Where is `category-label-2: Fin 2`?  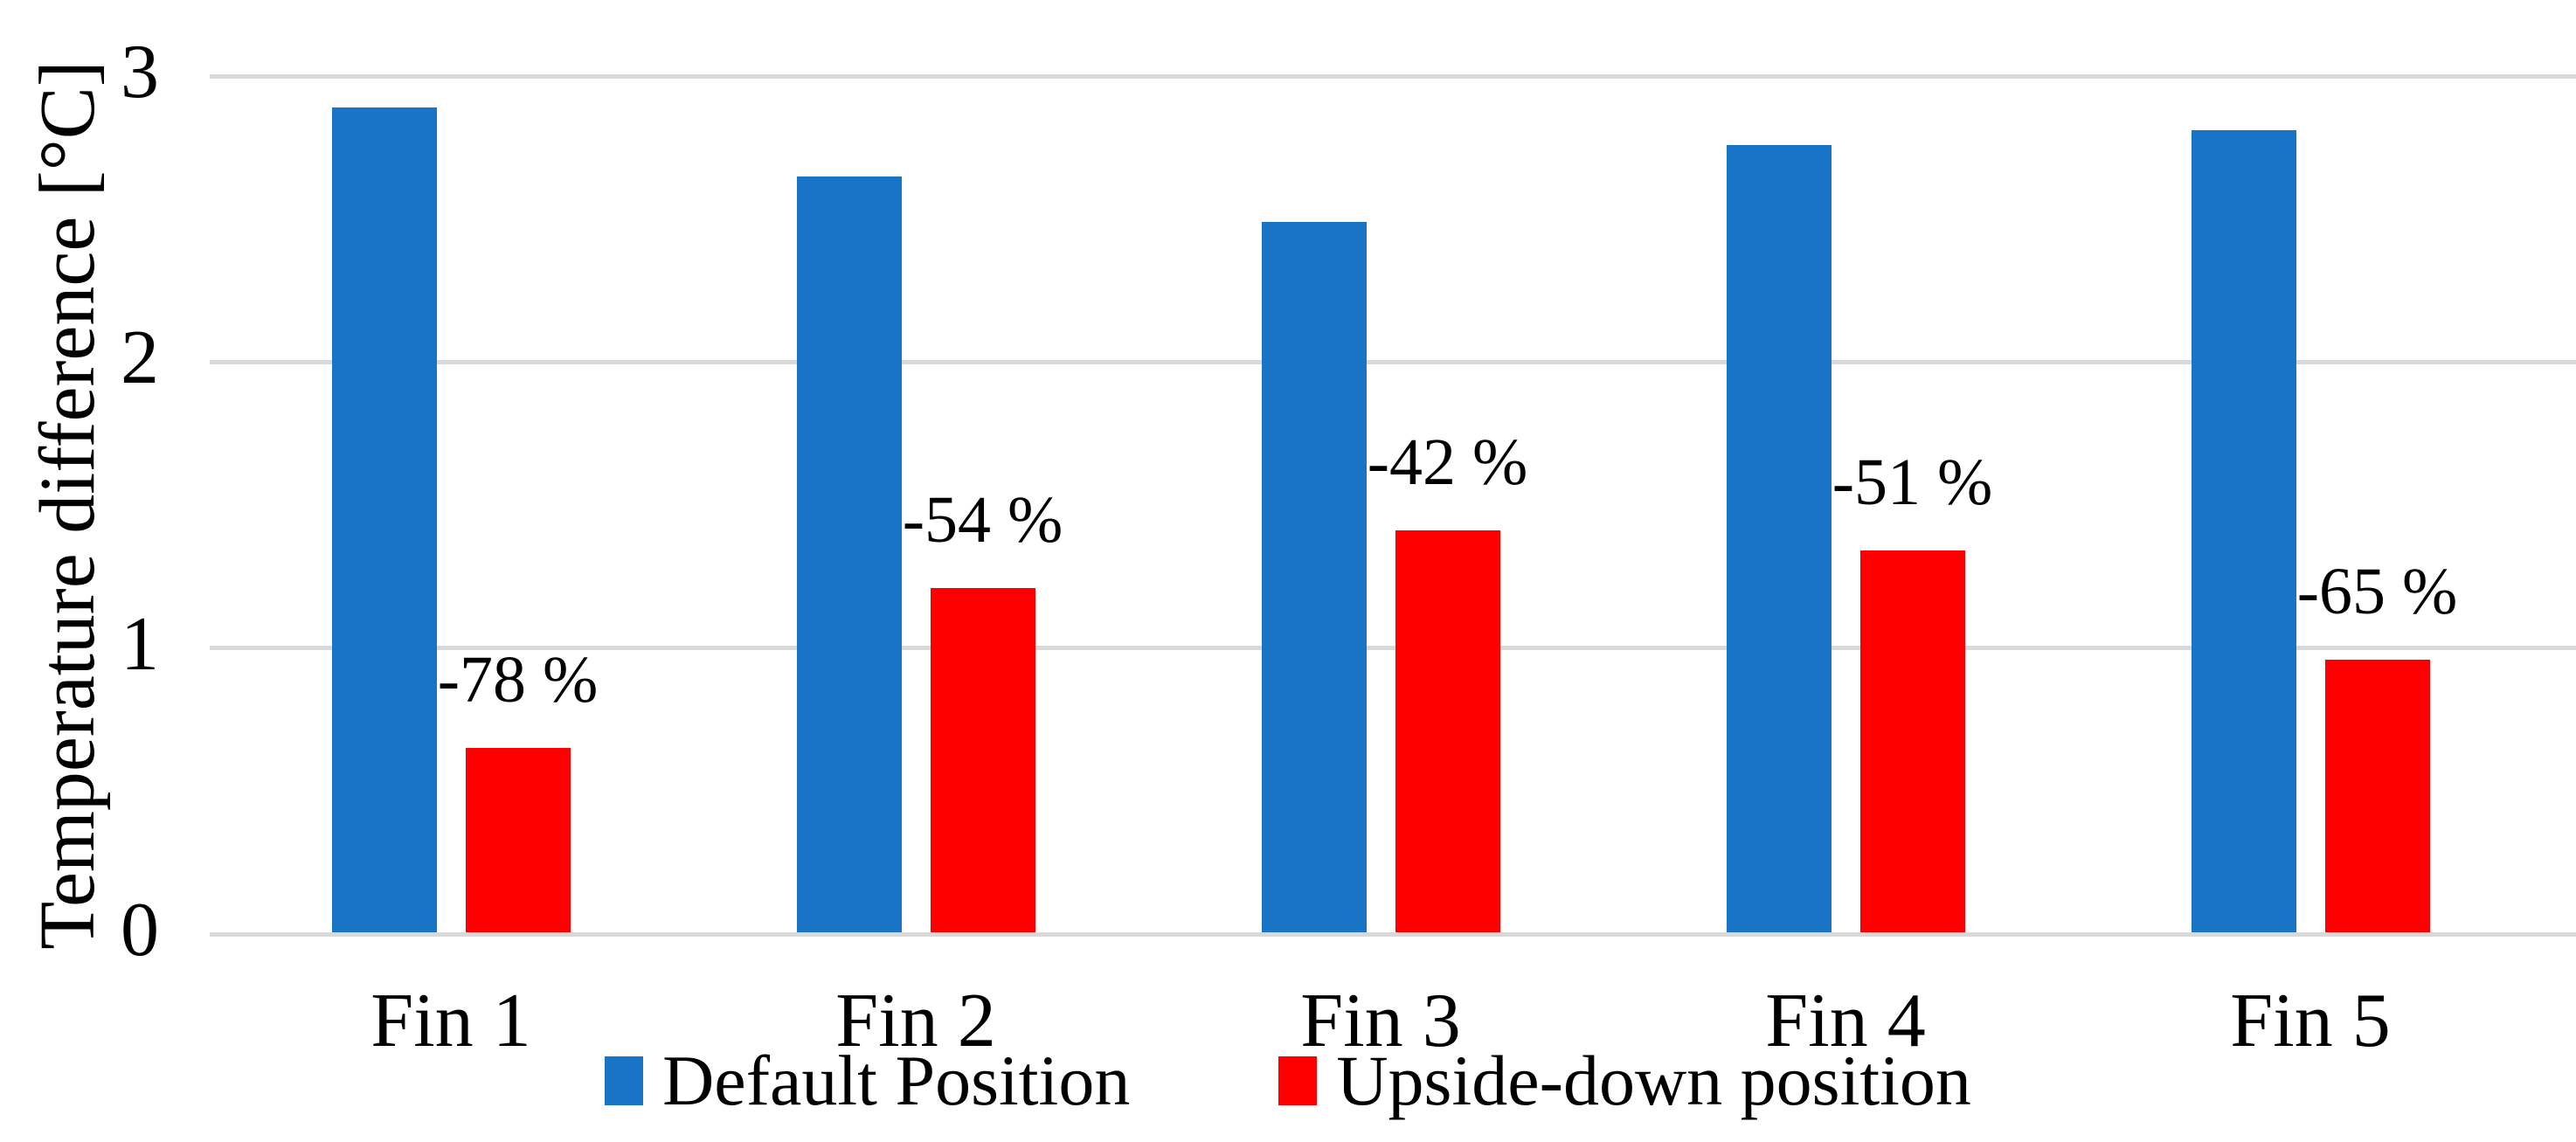 category-label-2: Fin 2 is located at coordinates (915, 1021).